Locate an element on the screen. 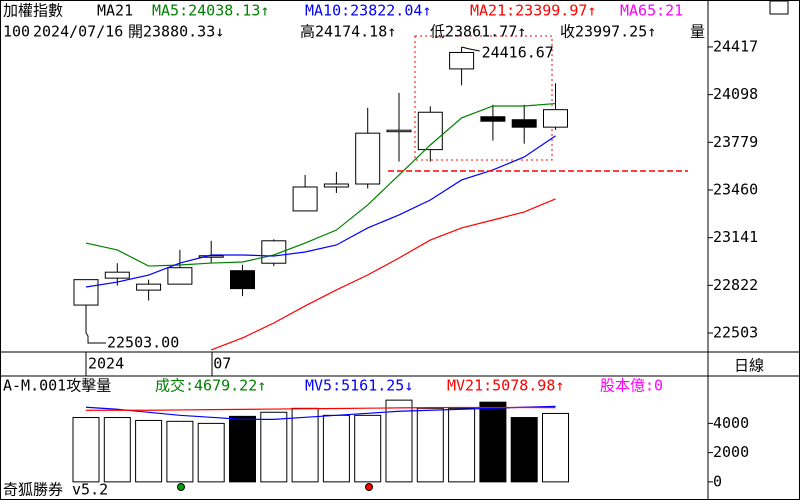 The width and height of the screenshot is (800, 500). y-tick-label: 4000 is located at coordinates (731, 423).